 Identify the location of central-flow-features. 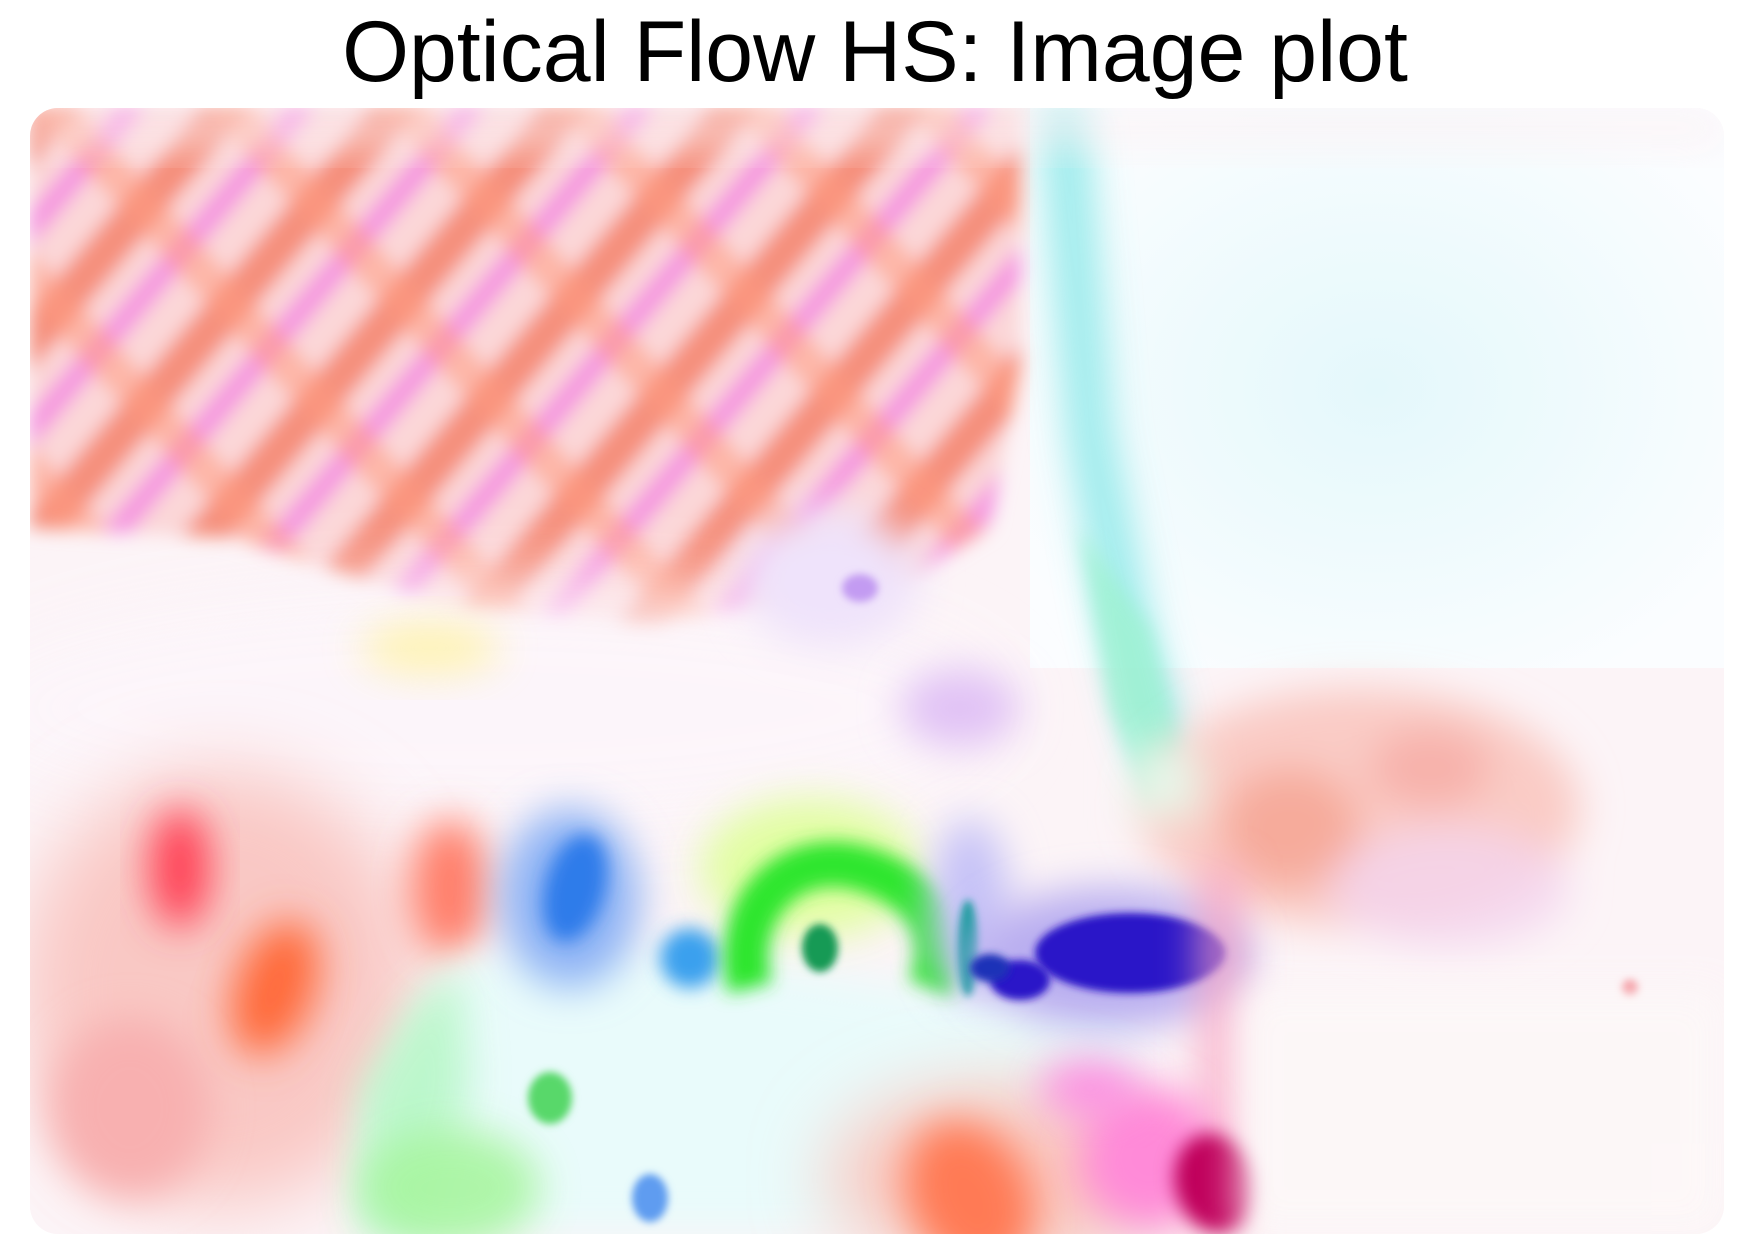
(875, 913).